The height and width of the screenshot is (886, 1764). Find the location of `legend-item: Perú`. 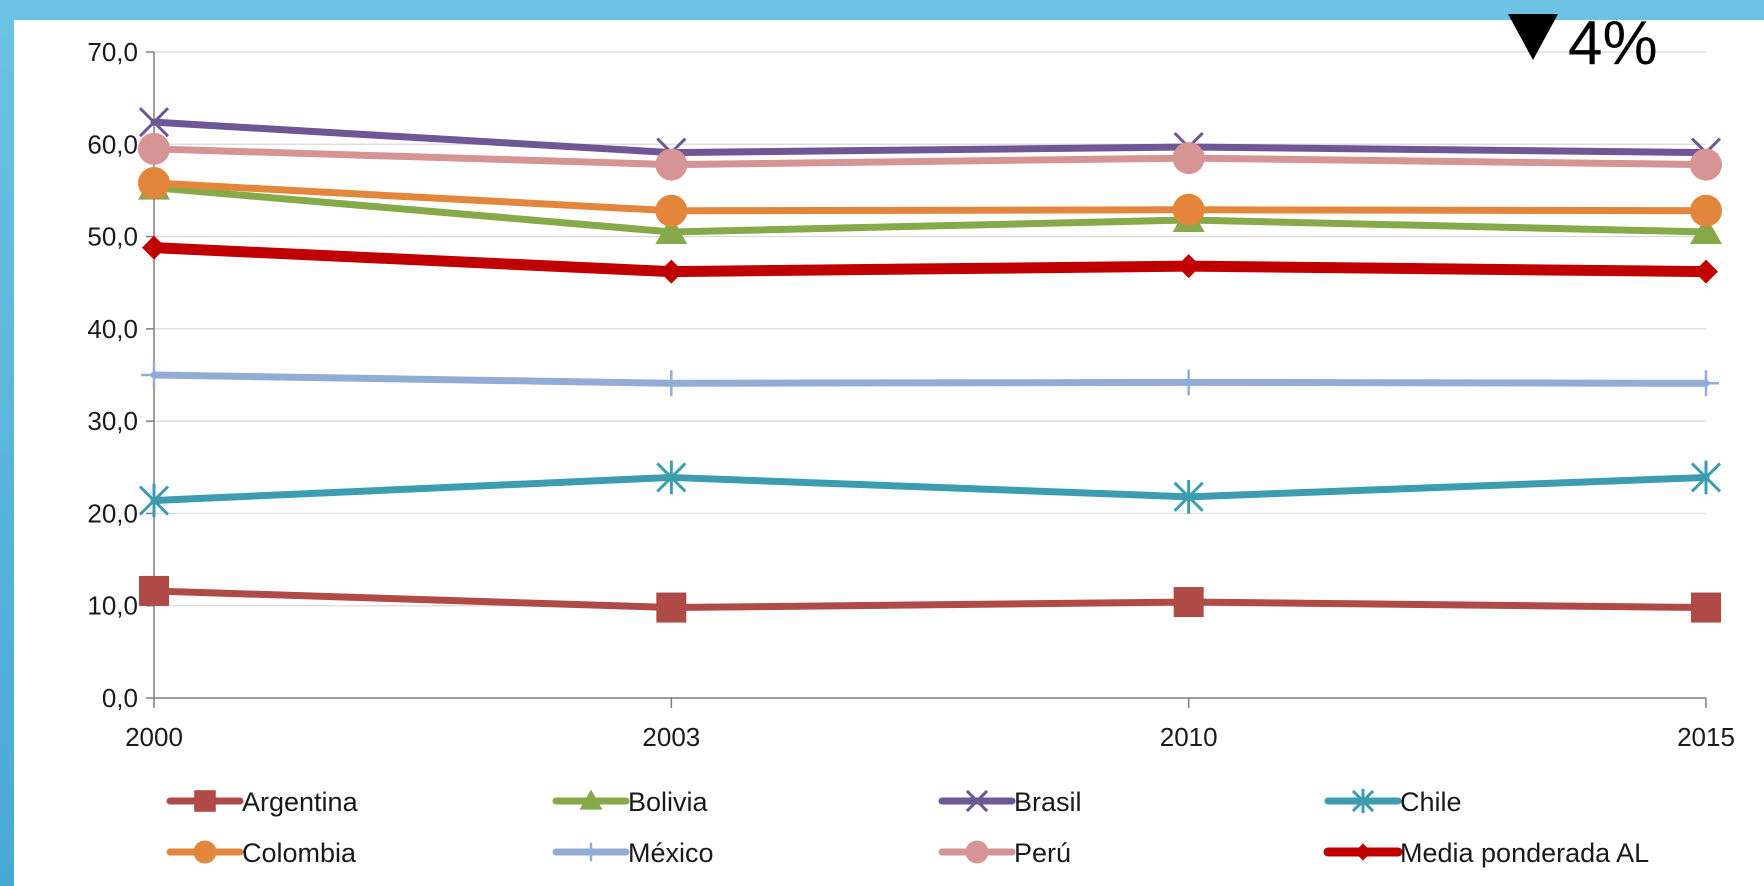

legend-item: Perú is located at coordinates (1004, 853).